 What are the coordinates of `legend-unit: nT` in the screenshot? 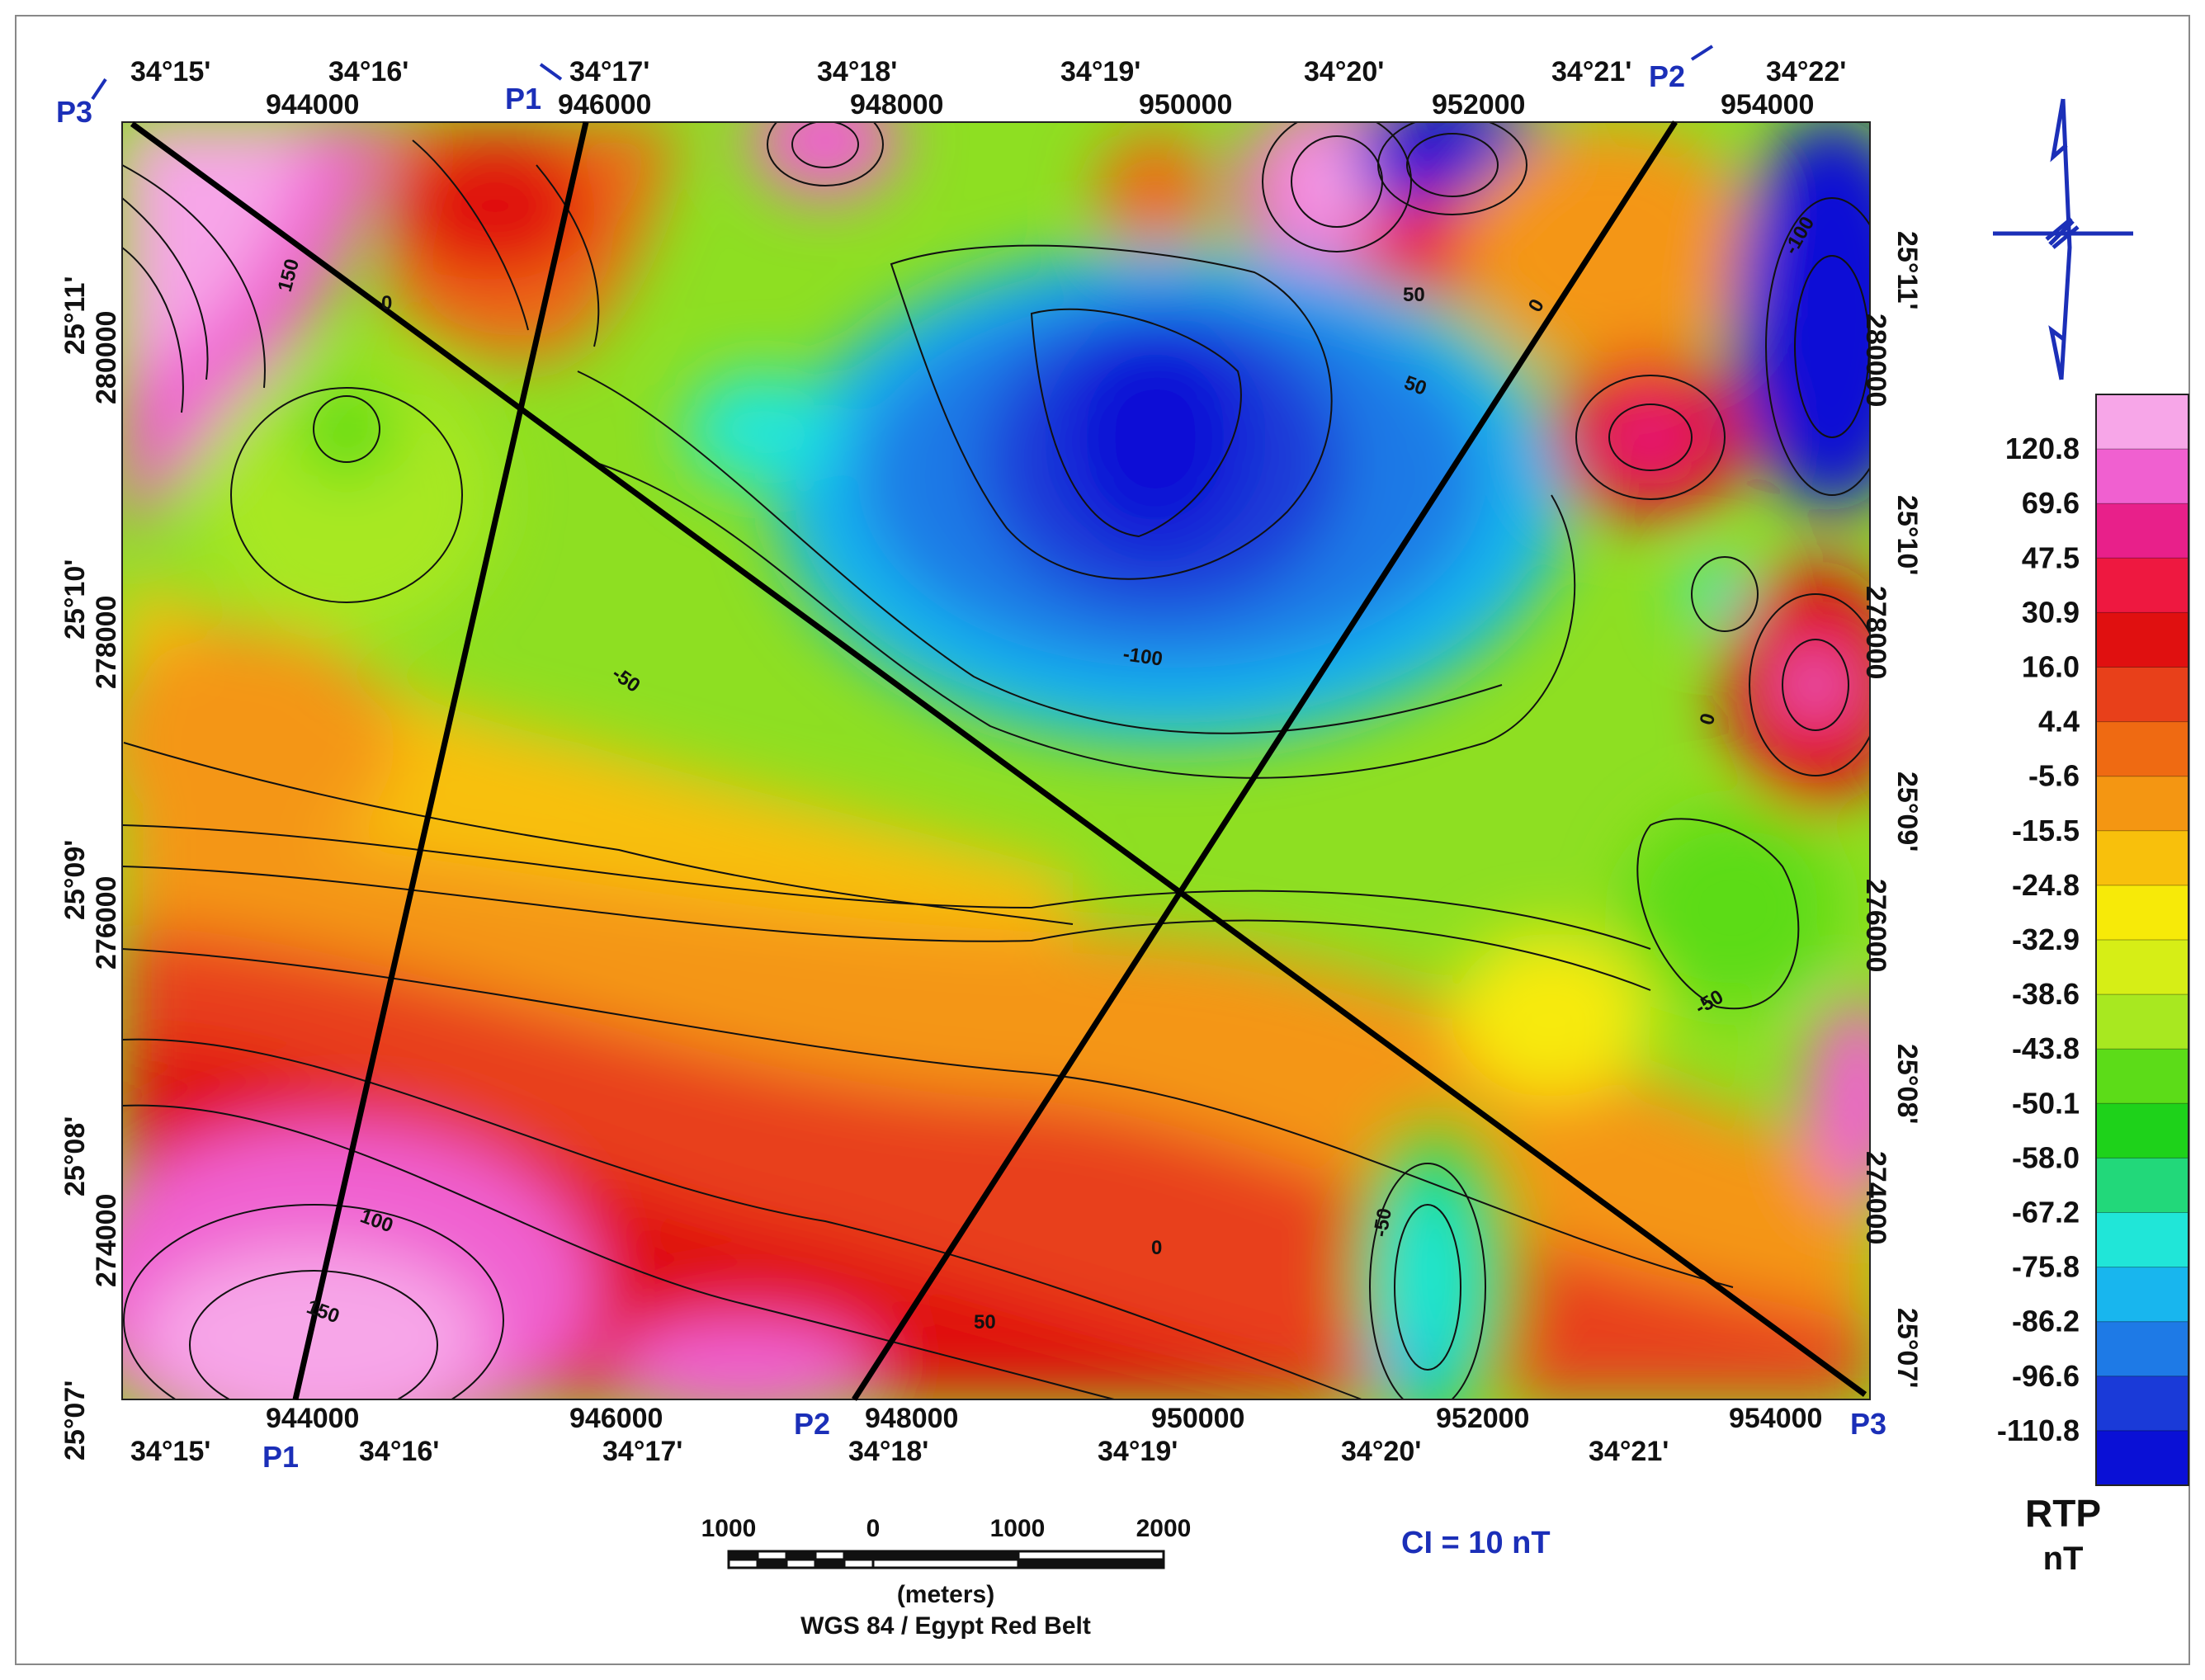 It's located at (2063, 1559).